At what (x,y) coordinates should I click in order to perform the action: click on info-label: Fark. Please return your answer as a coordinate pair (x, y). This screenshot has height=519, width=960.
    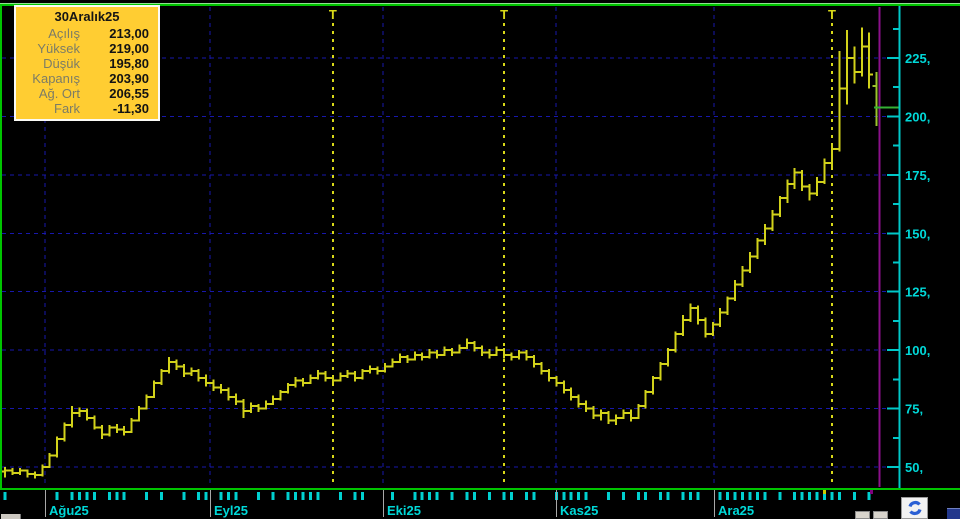
    Looking at the image, I should click on (67, 108).